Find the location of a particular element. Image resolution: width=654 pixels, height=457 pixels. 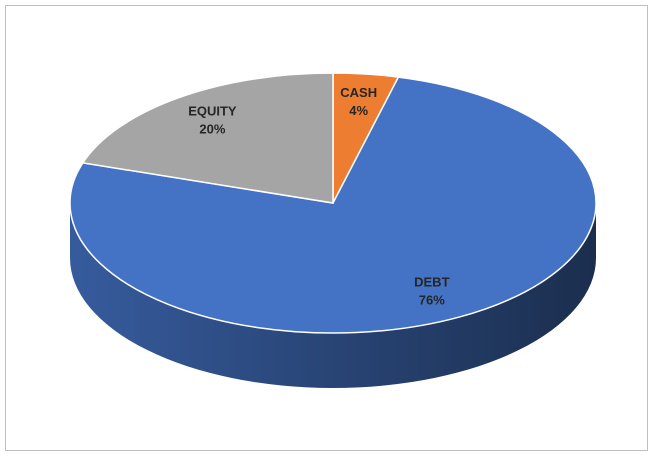

slice-value-label: 76% is located at coordinates (432, 299).